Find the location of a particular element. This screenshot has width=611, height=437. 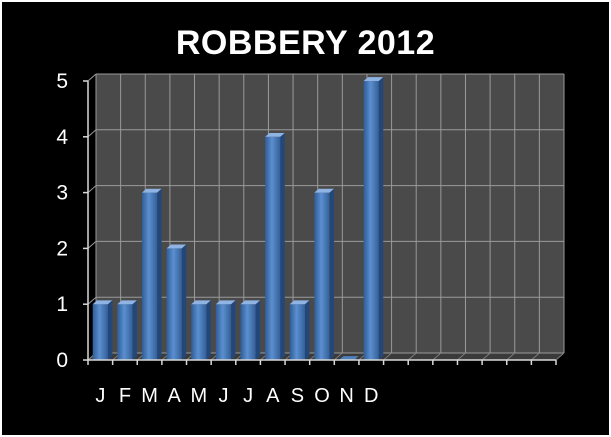

bar-flat is located at coordinates (348, 358).